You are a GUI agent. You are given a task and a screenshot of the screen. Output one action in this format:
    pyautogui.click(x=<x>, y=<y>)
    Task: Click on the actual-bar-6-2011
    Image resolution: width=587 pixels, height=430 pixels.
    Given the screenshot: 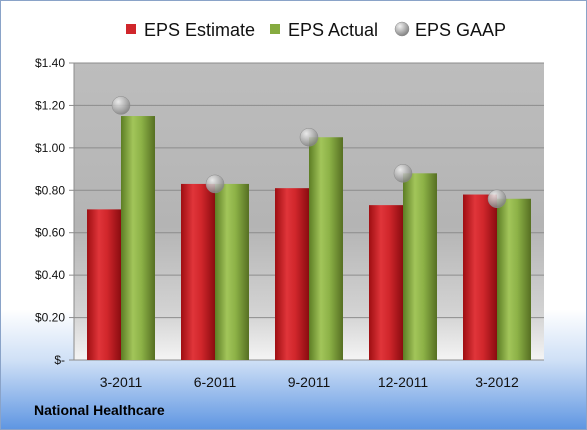 What is the action you would take?
    pyautogui.click(x=232, y=271)
    